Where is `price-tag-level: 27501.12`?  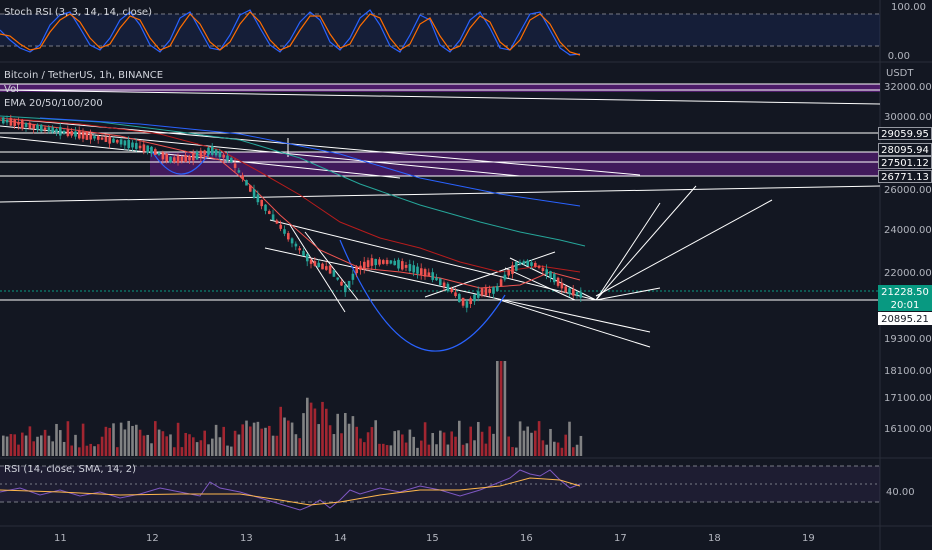
price-tag-level: 27501.12 is located at coordinates (905, 162).